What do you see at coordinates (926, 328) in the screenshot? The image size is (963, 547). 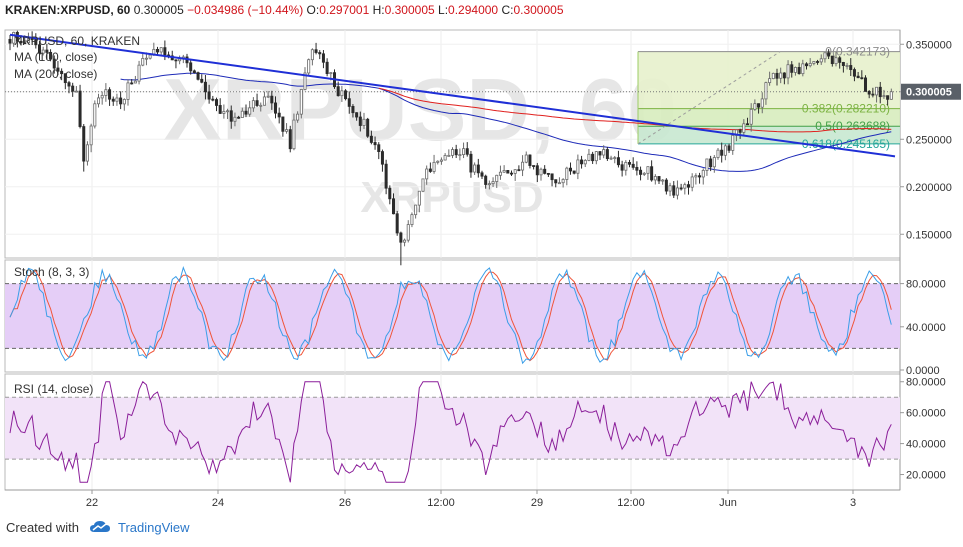 I see `stoch-y-label-1: 40.0000` at bounding box center [926, 328].